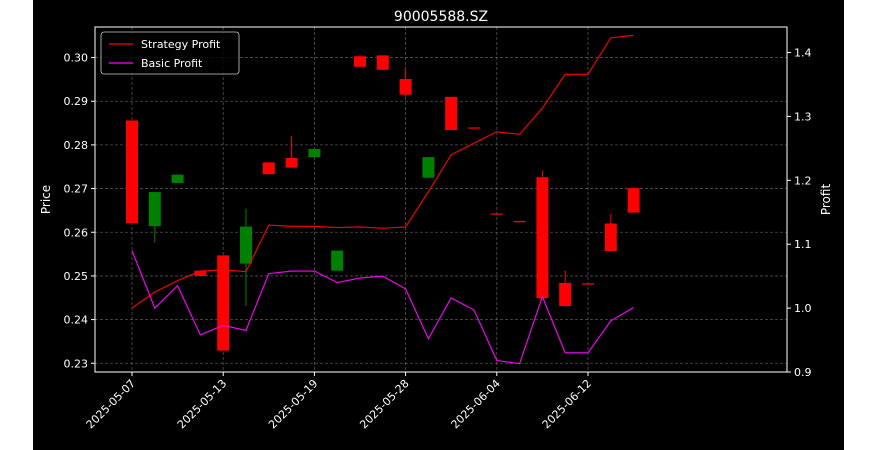 The width and height of the screenshot is (878, 450). Describe the element at coordinates (181, 44) in the screenshot. I see `legend-label: Strategy Profit` at that location.